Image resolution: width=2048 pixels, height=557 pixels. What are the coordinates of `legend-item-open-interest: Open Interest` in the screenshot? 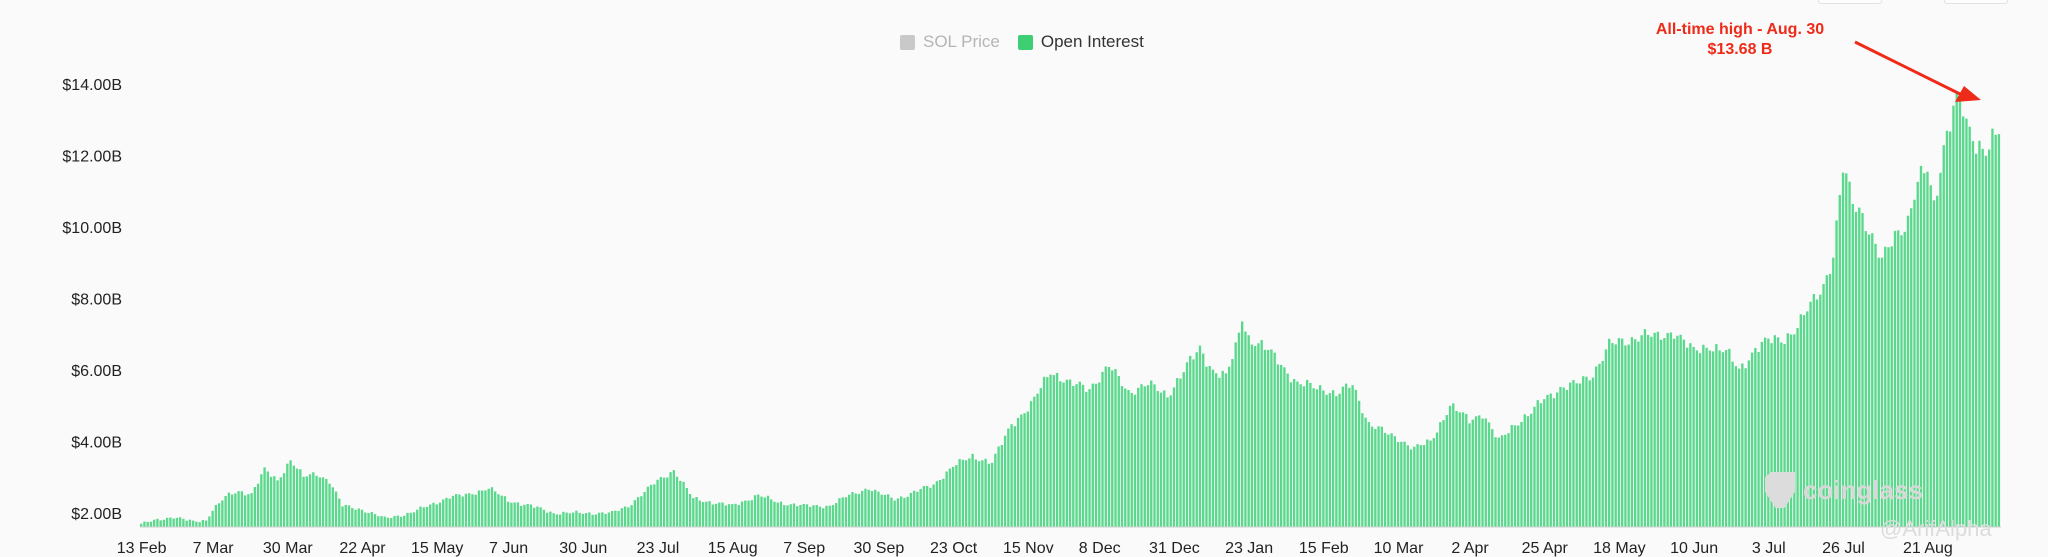 It's located at (1080, 42).